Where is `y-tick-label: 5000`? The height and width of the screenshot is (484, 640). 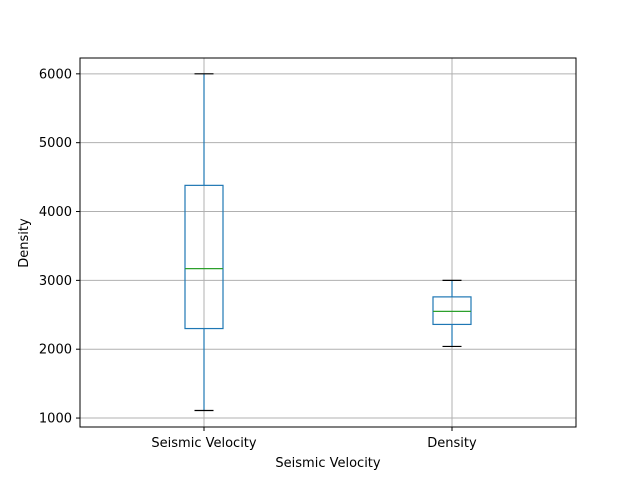 y-tick-label: 5000 is located at coordinates (55, 143).